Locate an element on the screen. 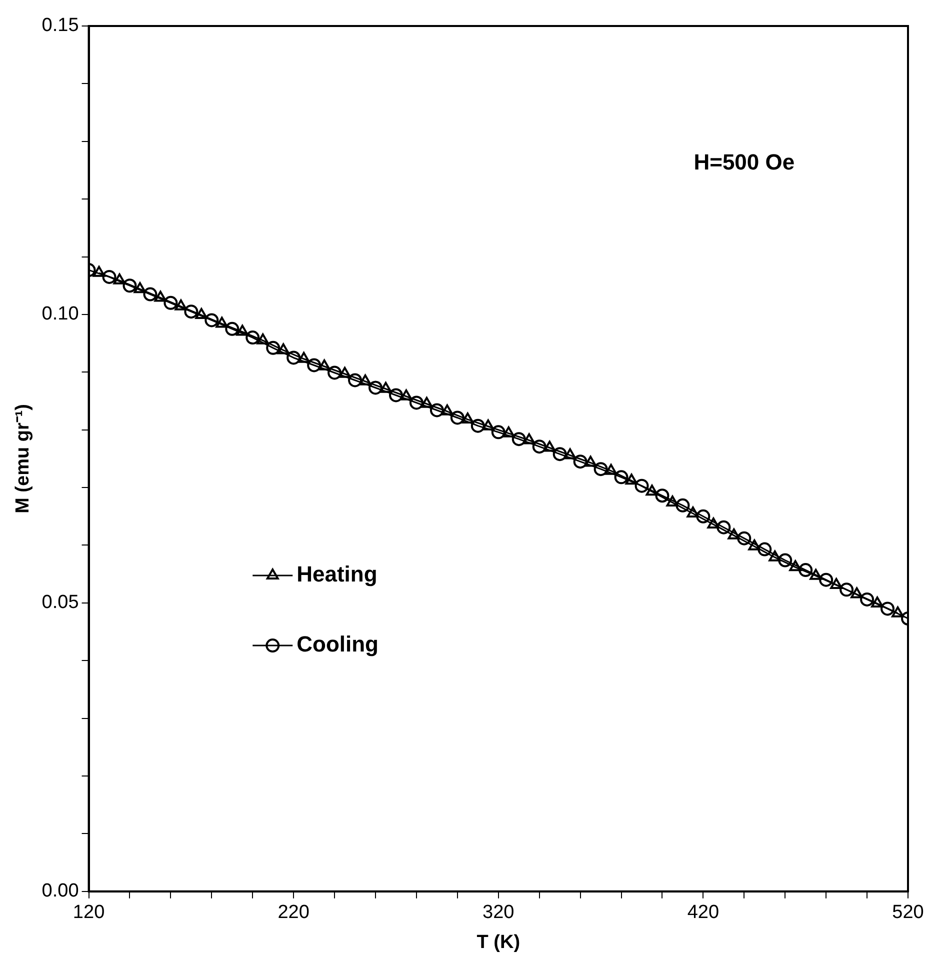  legend-label: Heating is located at coordinates (337, 574).